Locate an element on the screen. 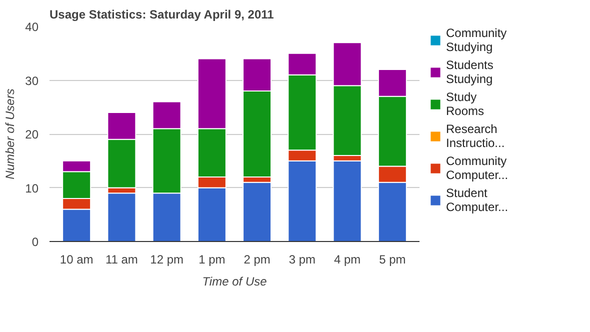  legend-label: Community Studying is located at coordinates (476, 40).